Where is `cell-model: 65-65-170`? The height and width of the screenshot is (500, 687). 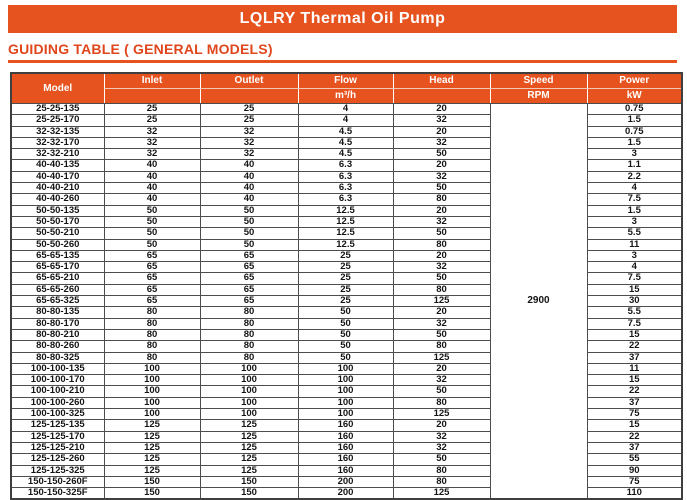
cell-model: 65-65-170 is located at coordinates (57, 267).